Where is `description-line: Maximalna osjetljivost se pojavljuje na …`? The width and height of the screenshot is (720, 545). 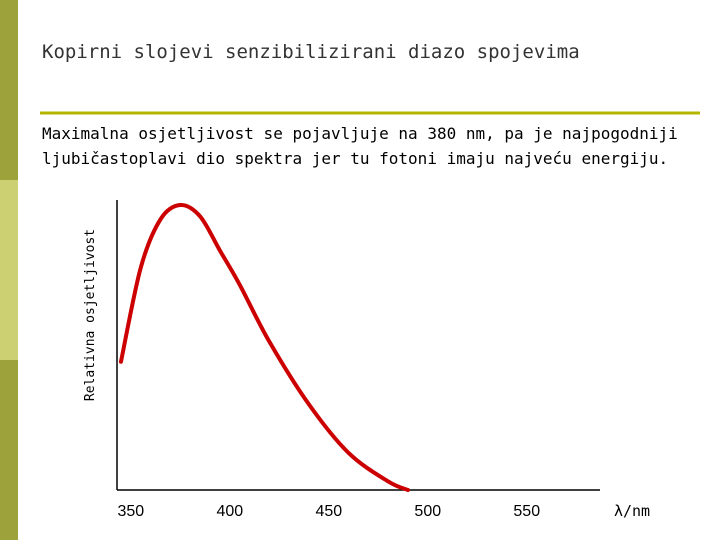 description-line: Maximalna osjetljivost se pojavljuje na … is located at coordinates (360, 133).